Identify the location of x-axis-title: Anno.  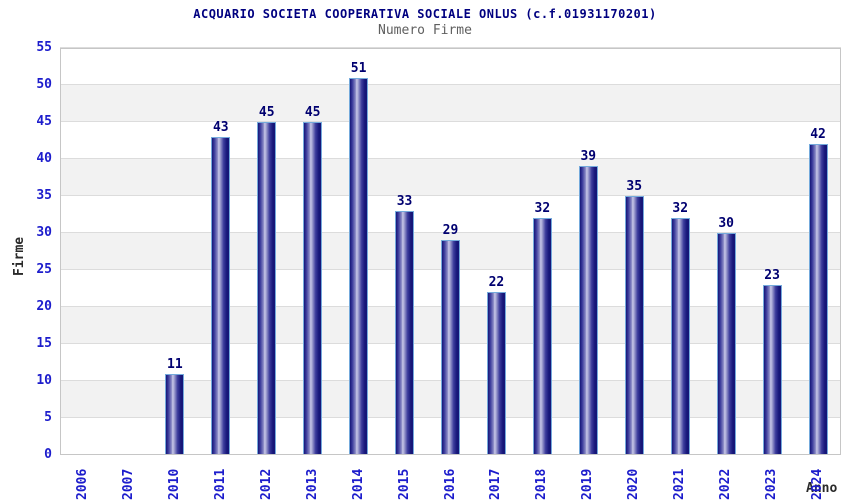
(822, 488).